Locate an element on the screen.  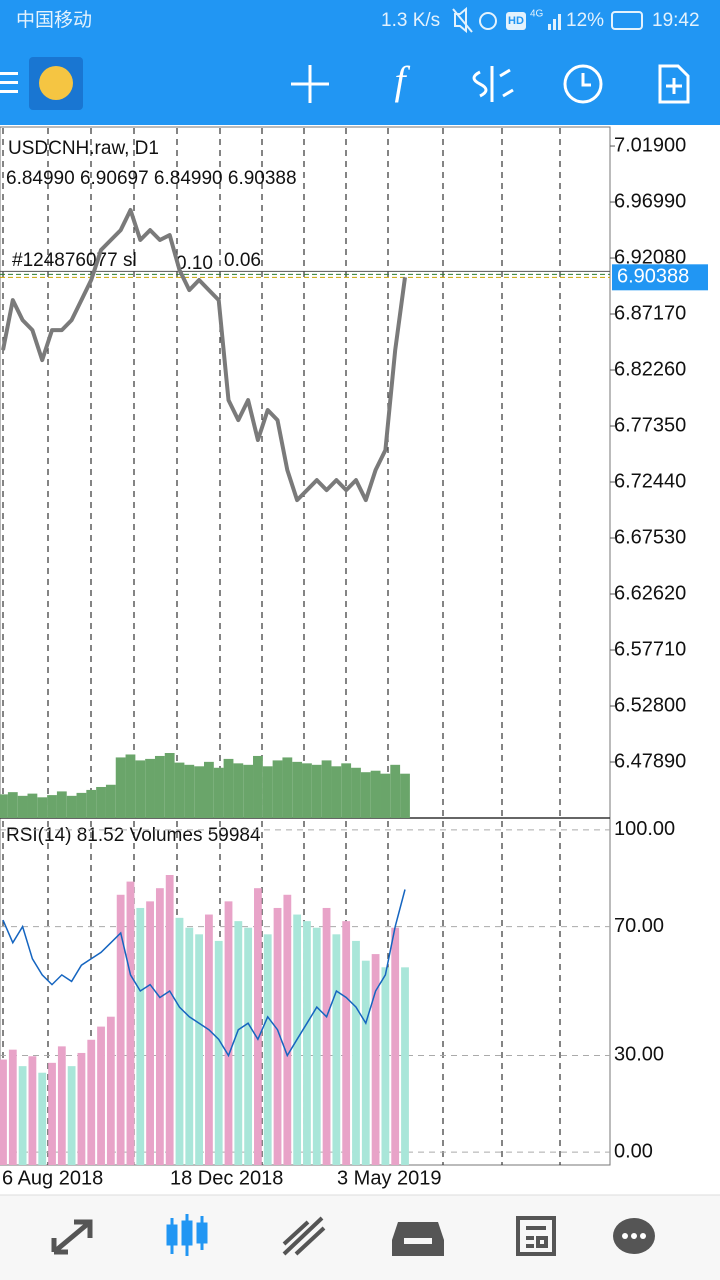
network-type: 4G is located at coordinates (537, 14).